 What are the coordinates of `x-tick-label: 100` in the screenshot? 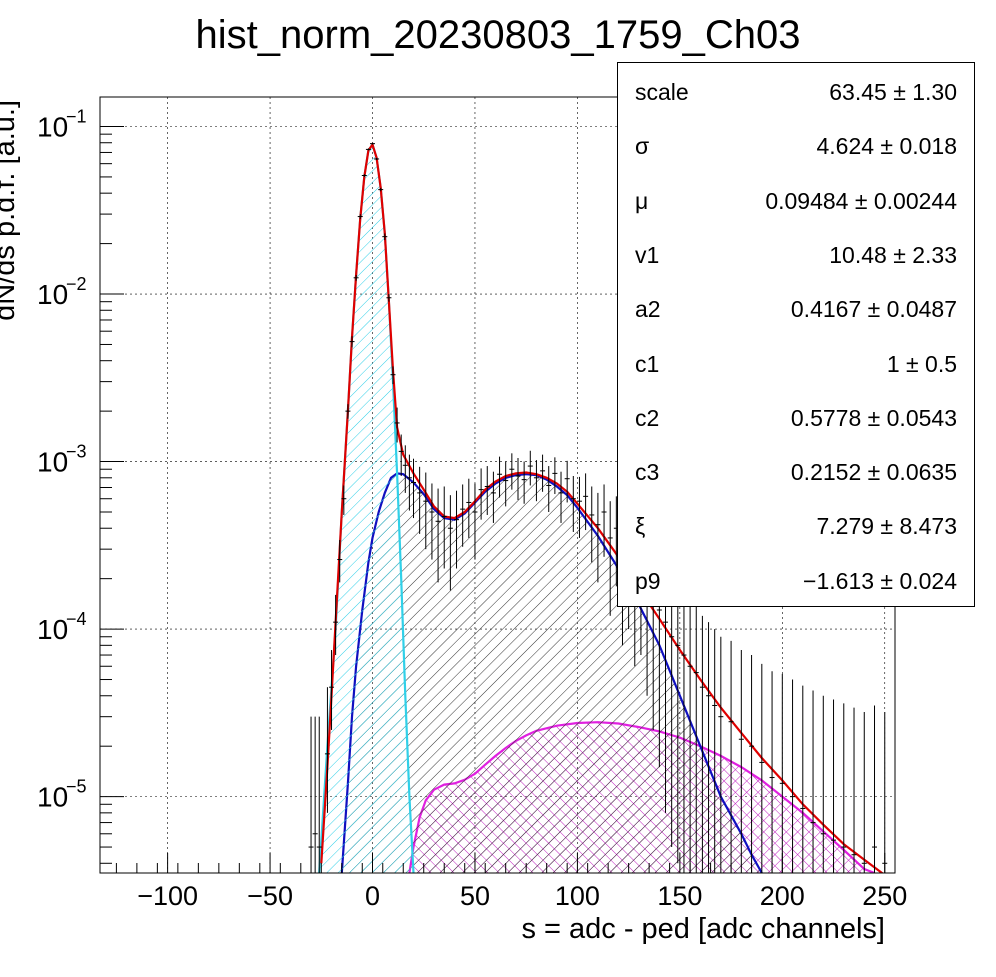 It's located at (577, 896).